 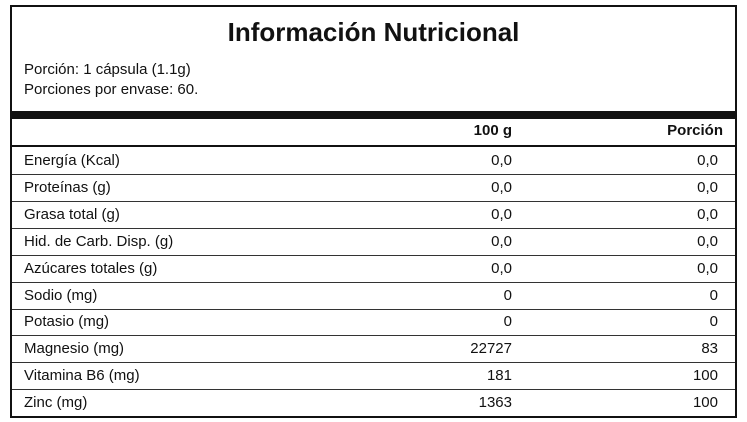 What do you see at coordinates (373, 188) in the screenshot?
I see `table-row: Proteínas (g) 0,0 0,0` at bounding box center [373, 188].